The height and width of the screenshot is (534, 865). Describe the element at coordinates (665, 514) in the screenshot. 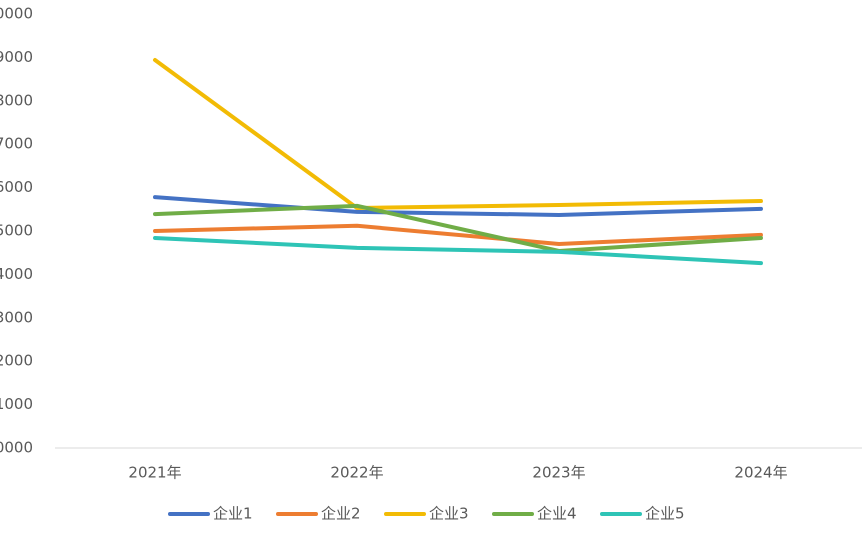

I see `legend-label: 企业5` at that location.